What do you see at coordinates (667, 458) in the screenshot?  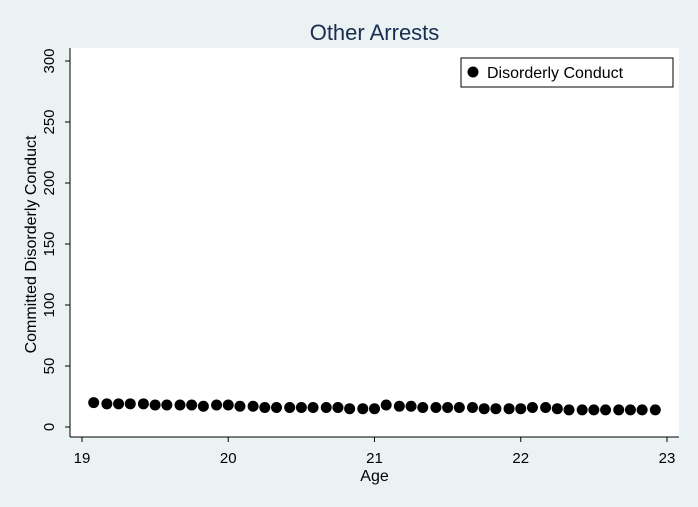 I see `x-tick-label: 23` at bounding box center [667, 458].